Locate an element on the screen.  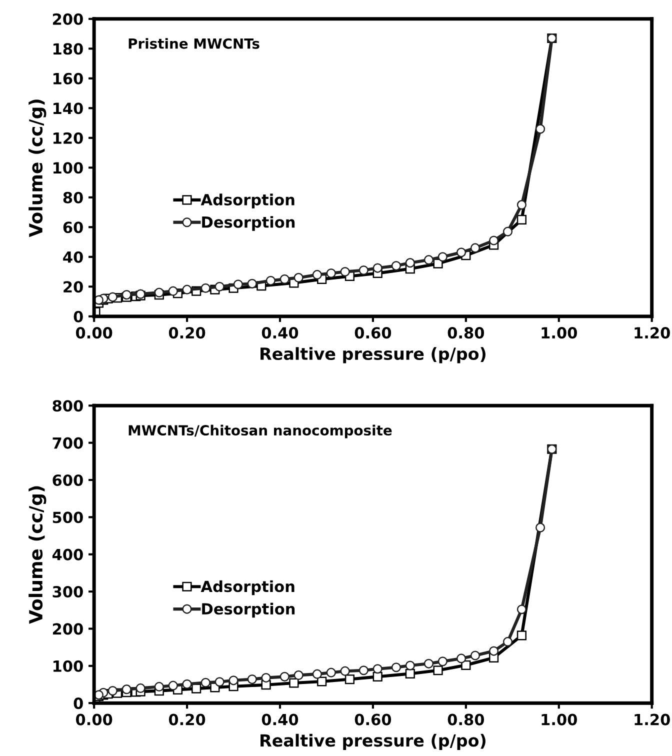
y-tick-label: 80 is located at coordinates (73, 198).